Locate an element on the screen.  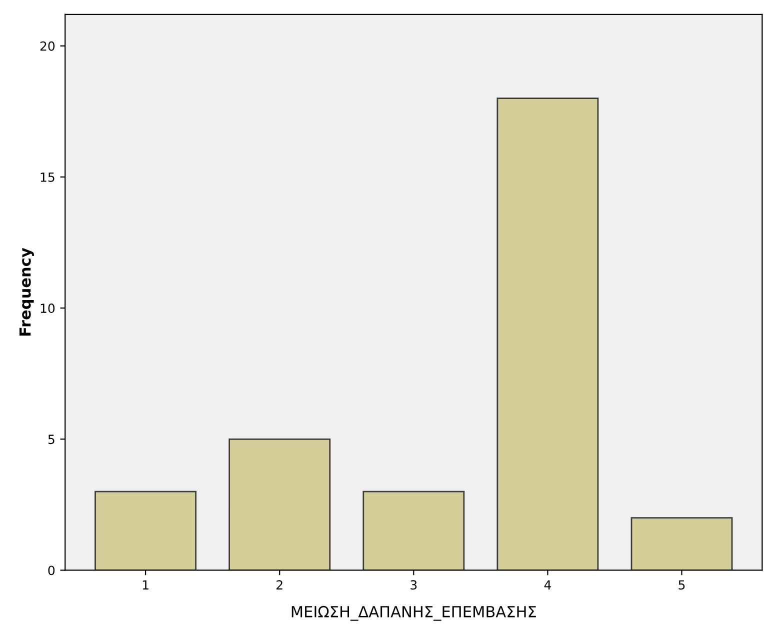
y-tick-label: 20 is located at coordinates (47, 46).